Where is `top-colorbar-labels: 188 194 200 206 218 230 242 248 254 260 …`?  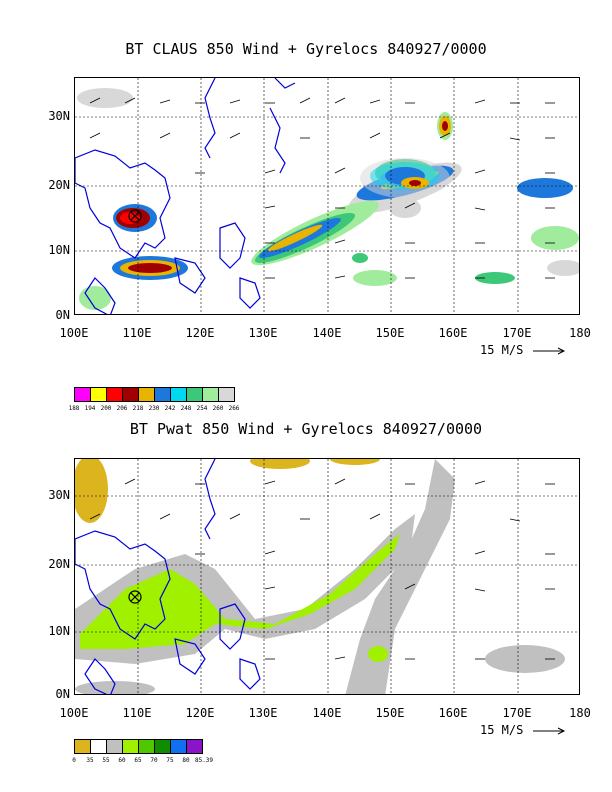 top-colorbar-labels: 188 194 200 206 218 230 242 248 254 260 … is located at coordinates (156, 409).